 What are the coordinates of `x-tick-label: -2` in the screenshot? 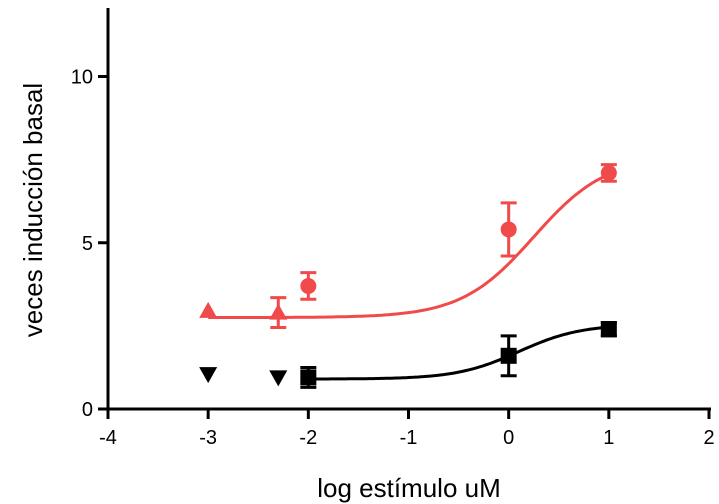 It's located at (308, 438).